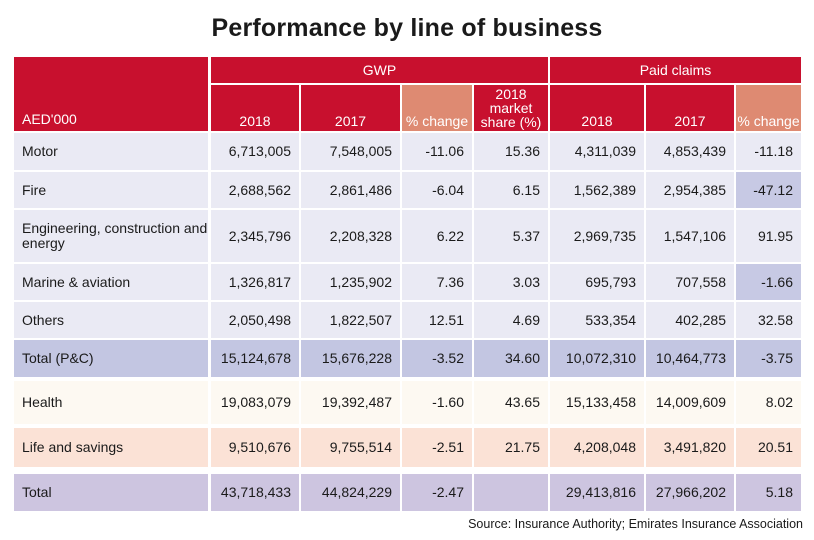 The image size is (814, 540). Describe the element at coordinates (437, 190) in the screenshot. I see `cell-gwp-pct-change: -6.04` at that location.